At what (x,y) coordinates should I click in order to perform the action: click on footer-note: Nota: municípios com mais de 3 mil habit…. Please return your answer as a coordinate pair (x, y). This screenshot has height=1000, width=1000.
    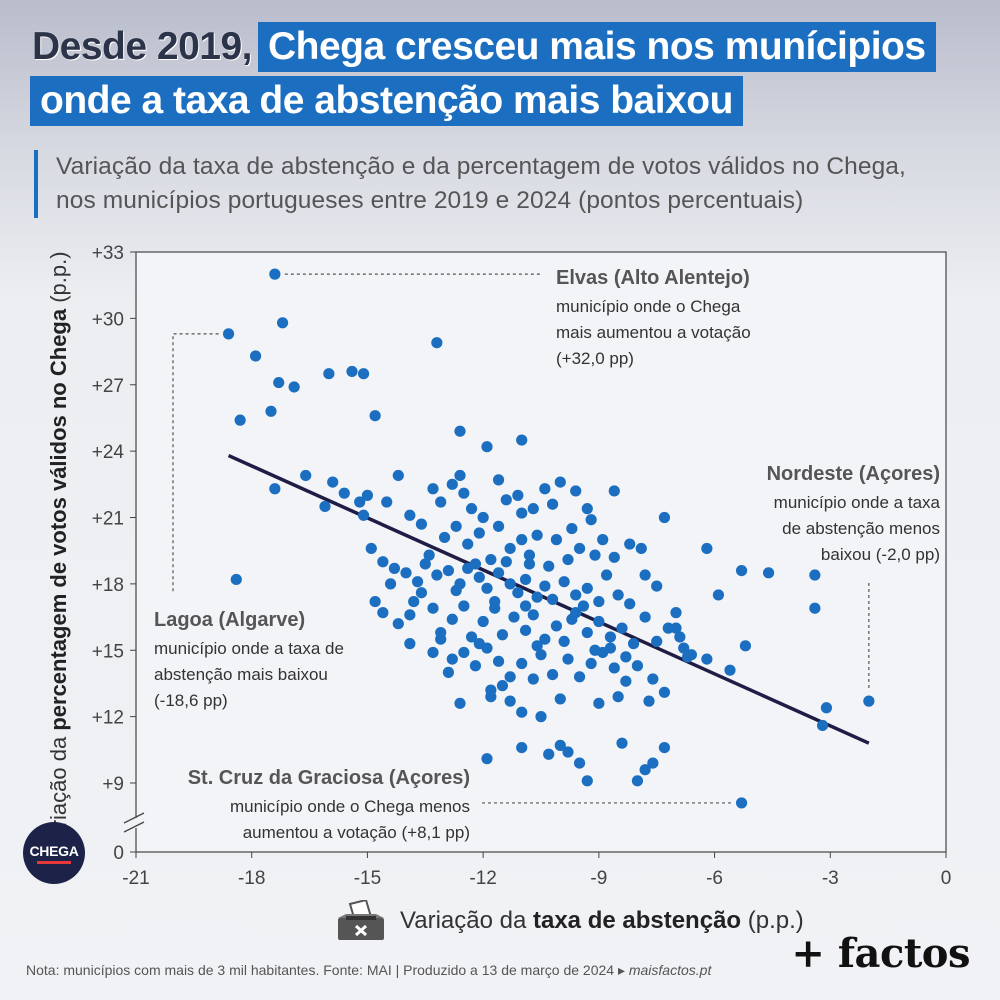
    Looking at the image, I should click on (368, 970).